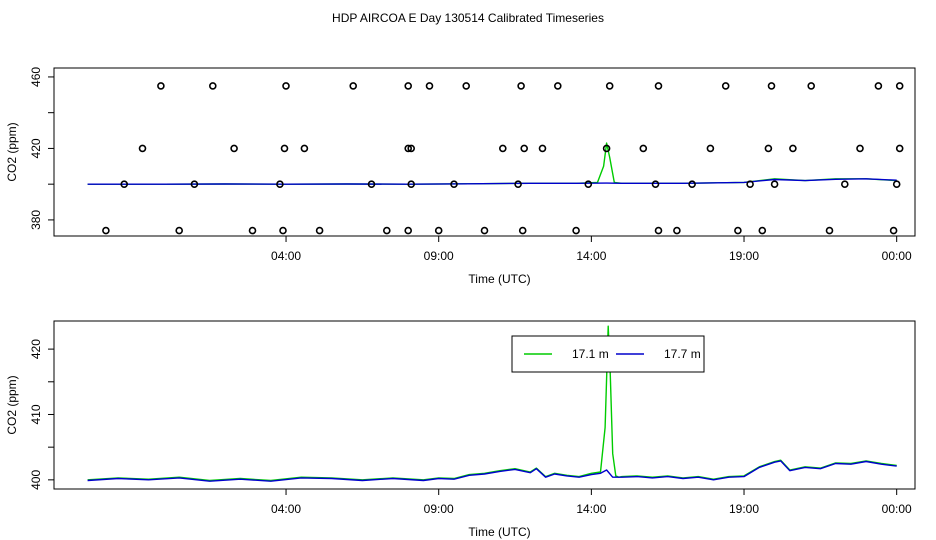 This screenshot has height=540, width=936. I want to click on y-tick-label: 460, so click(36, 77).